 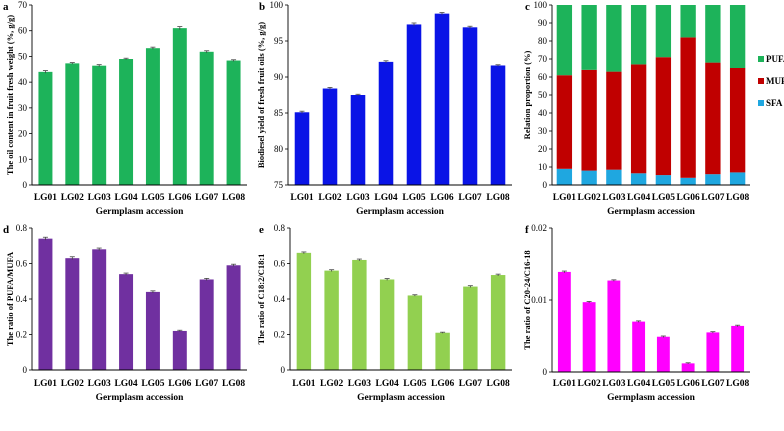 What do you see at coordinates (527, 7) in the screenshot?
I see `panel-letter: c` at bounding box center [527, 7].